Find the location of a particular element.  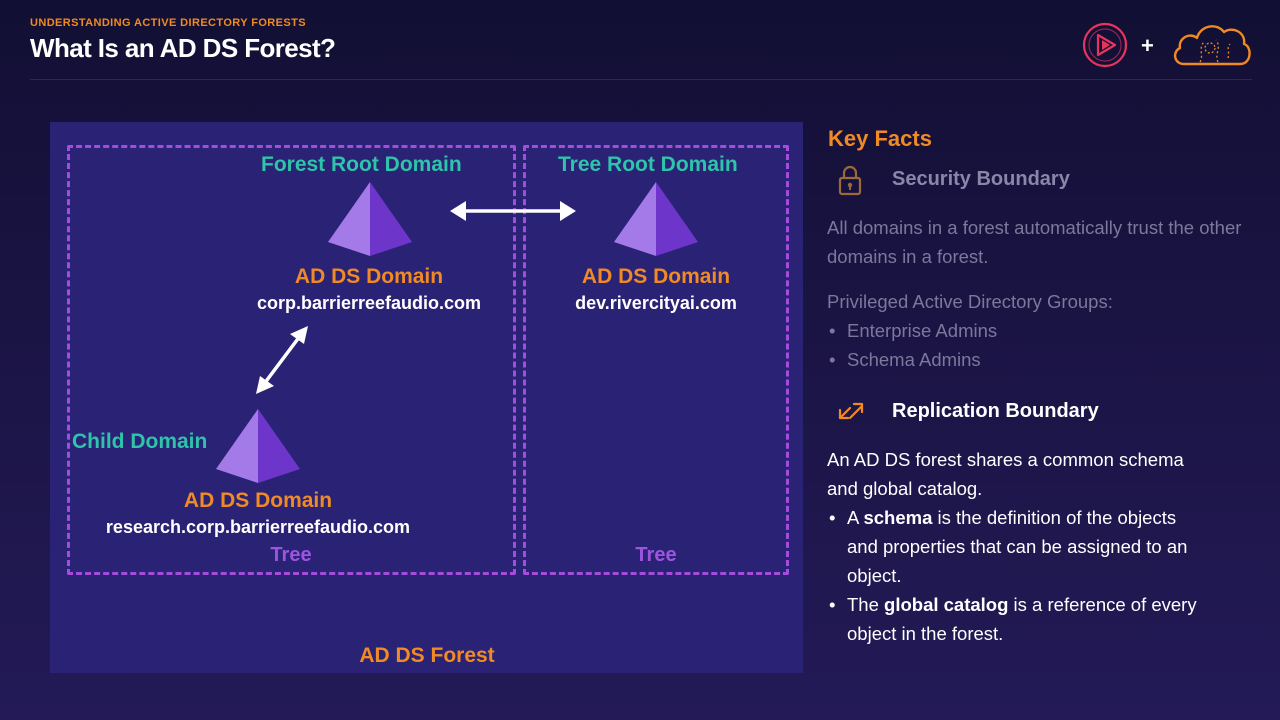

privileged-groups-list: Enterprise Admins Schema Admins is located at coordinates (1037, 345).